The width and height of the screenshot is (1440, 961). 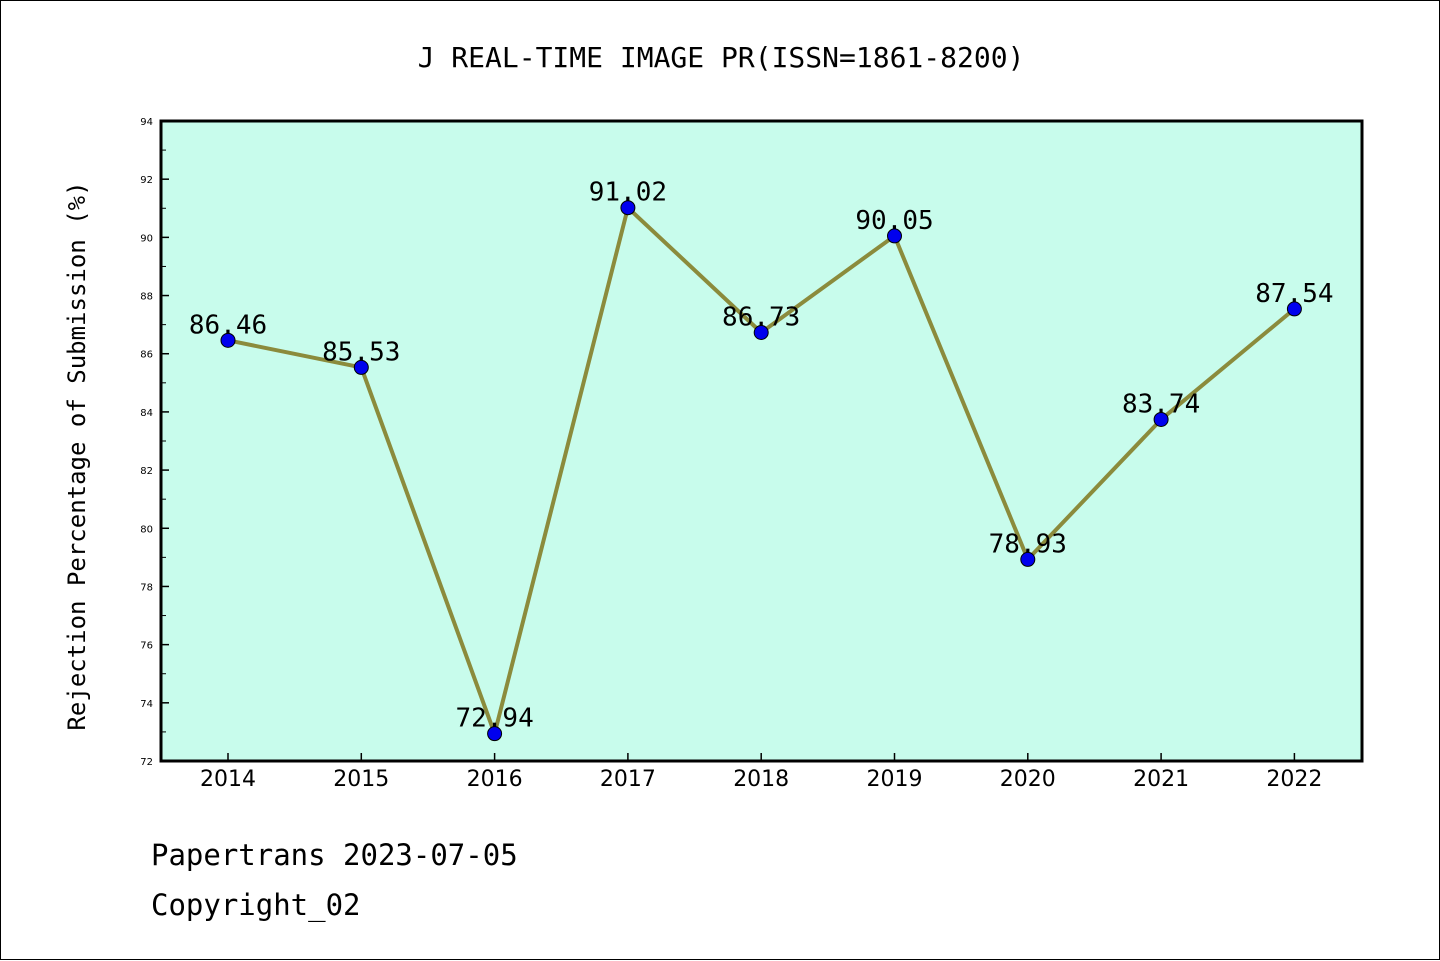 What do you see at coordinates (77, 455) in the screenshot?
I see `y-axis-label: Rejection Percentage of Submission (%)` at bounding box center [77, 455].